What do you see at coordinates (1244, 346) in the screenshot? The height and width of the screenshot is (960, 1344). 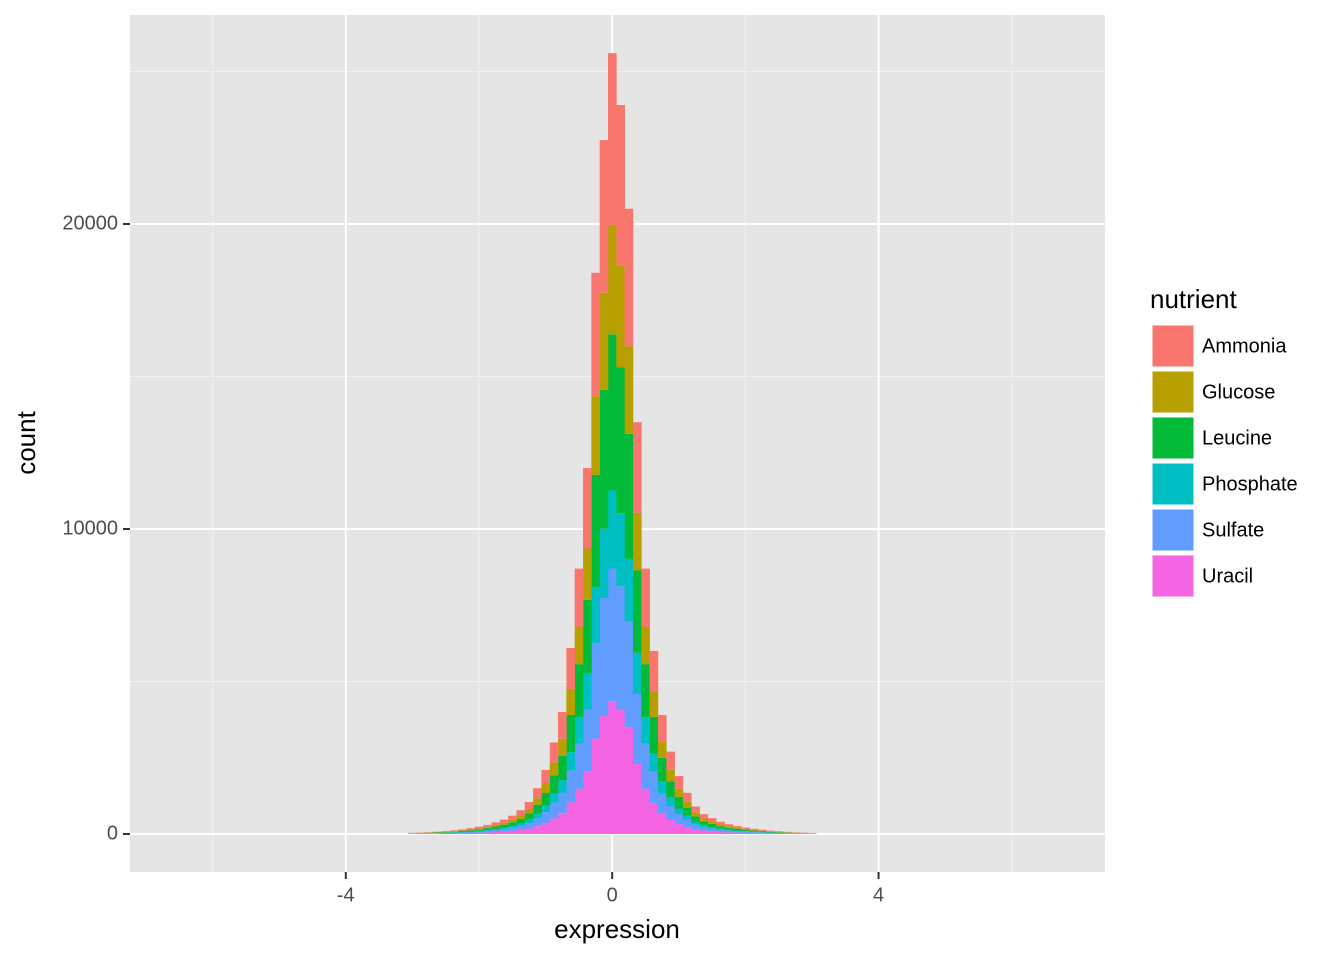 I see `legend-label: Ammonia` at bounding box center [1244, 346].